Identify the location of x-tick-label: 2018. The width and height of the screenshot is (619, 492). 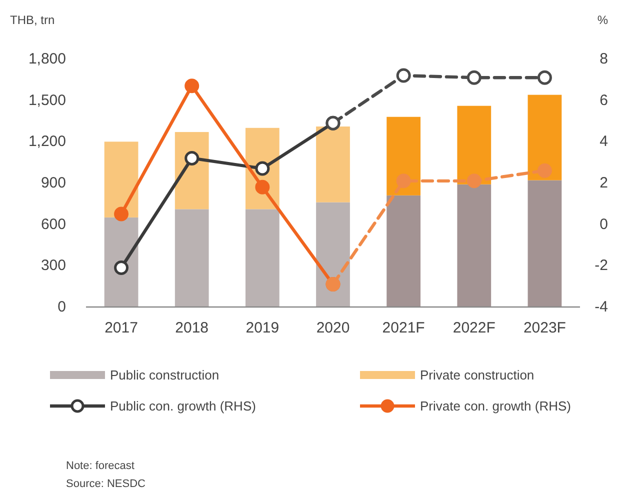
(192, 328).